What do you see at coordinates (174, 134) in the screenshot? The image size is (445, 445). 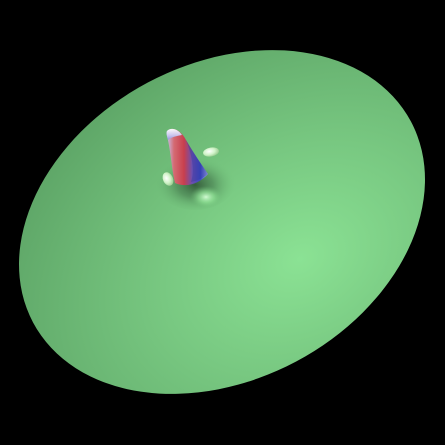 I see `spike-tip` at bounding box center [174, 134].